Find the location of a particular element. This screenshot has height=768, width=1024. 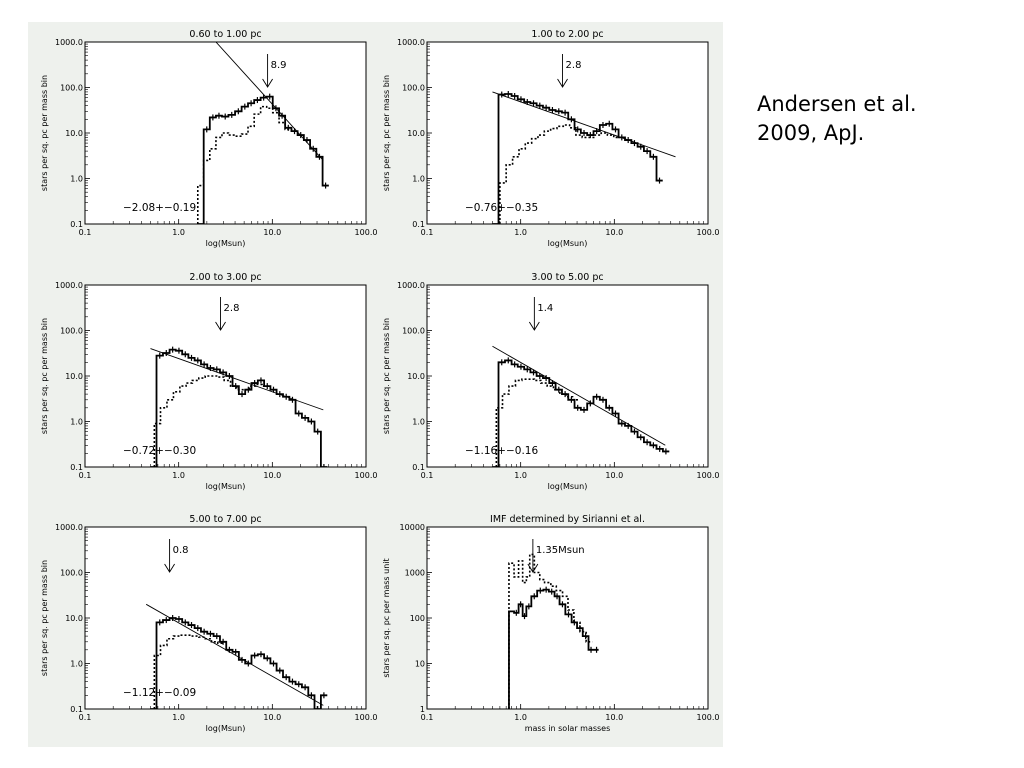

chart-title: 3.00 to 5.00 pc is located at coordinates (567, 277).